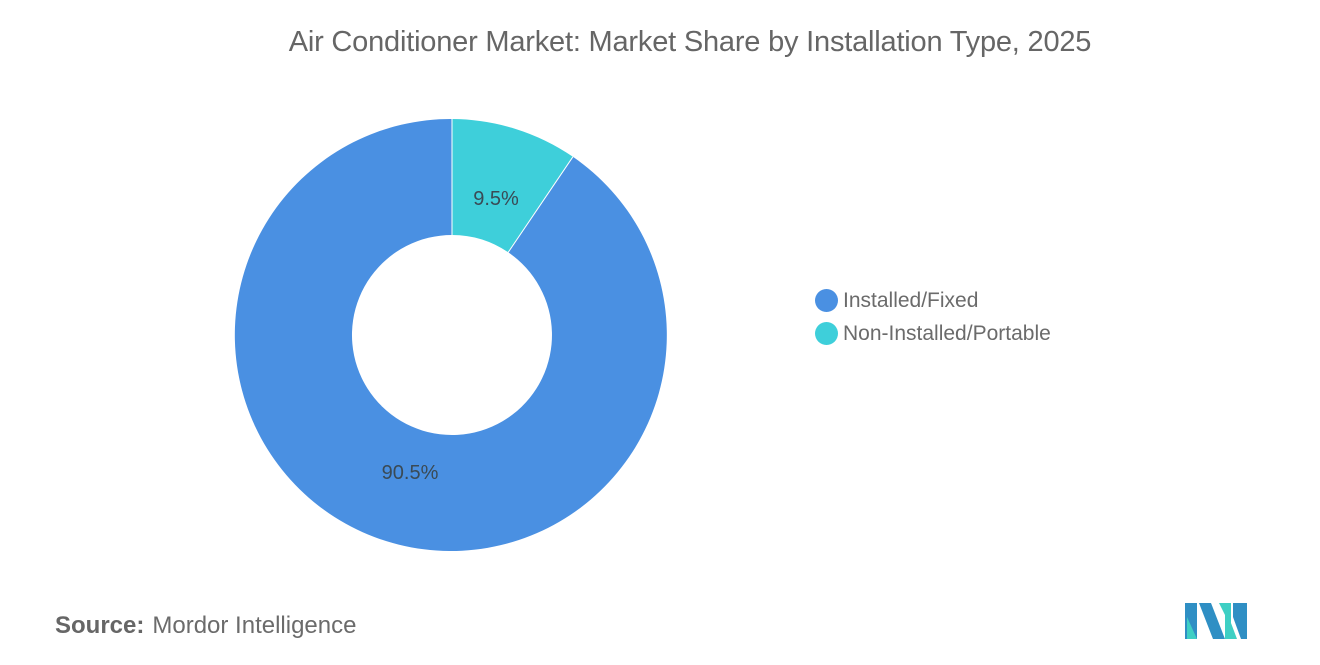  What do you see at coordinates (254, 625) in the screenshot?
I see `source-value: Mordor Intelligence` at bounding box center [254, 625].